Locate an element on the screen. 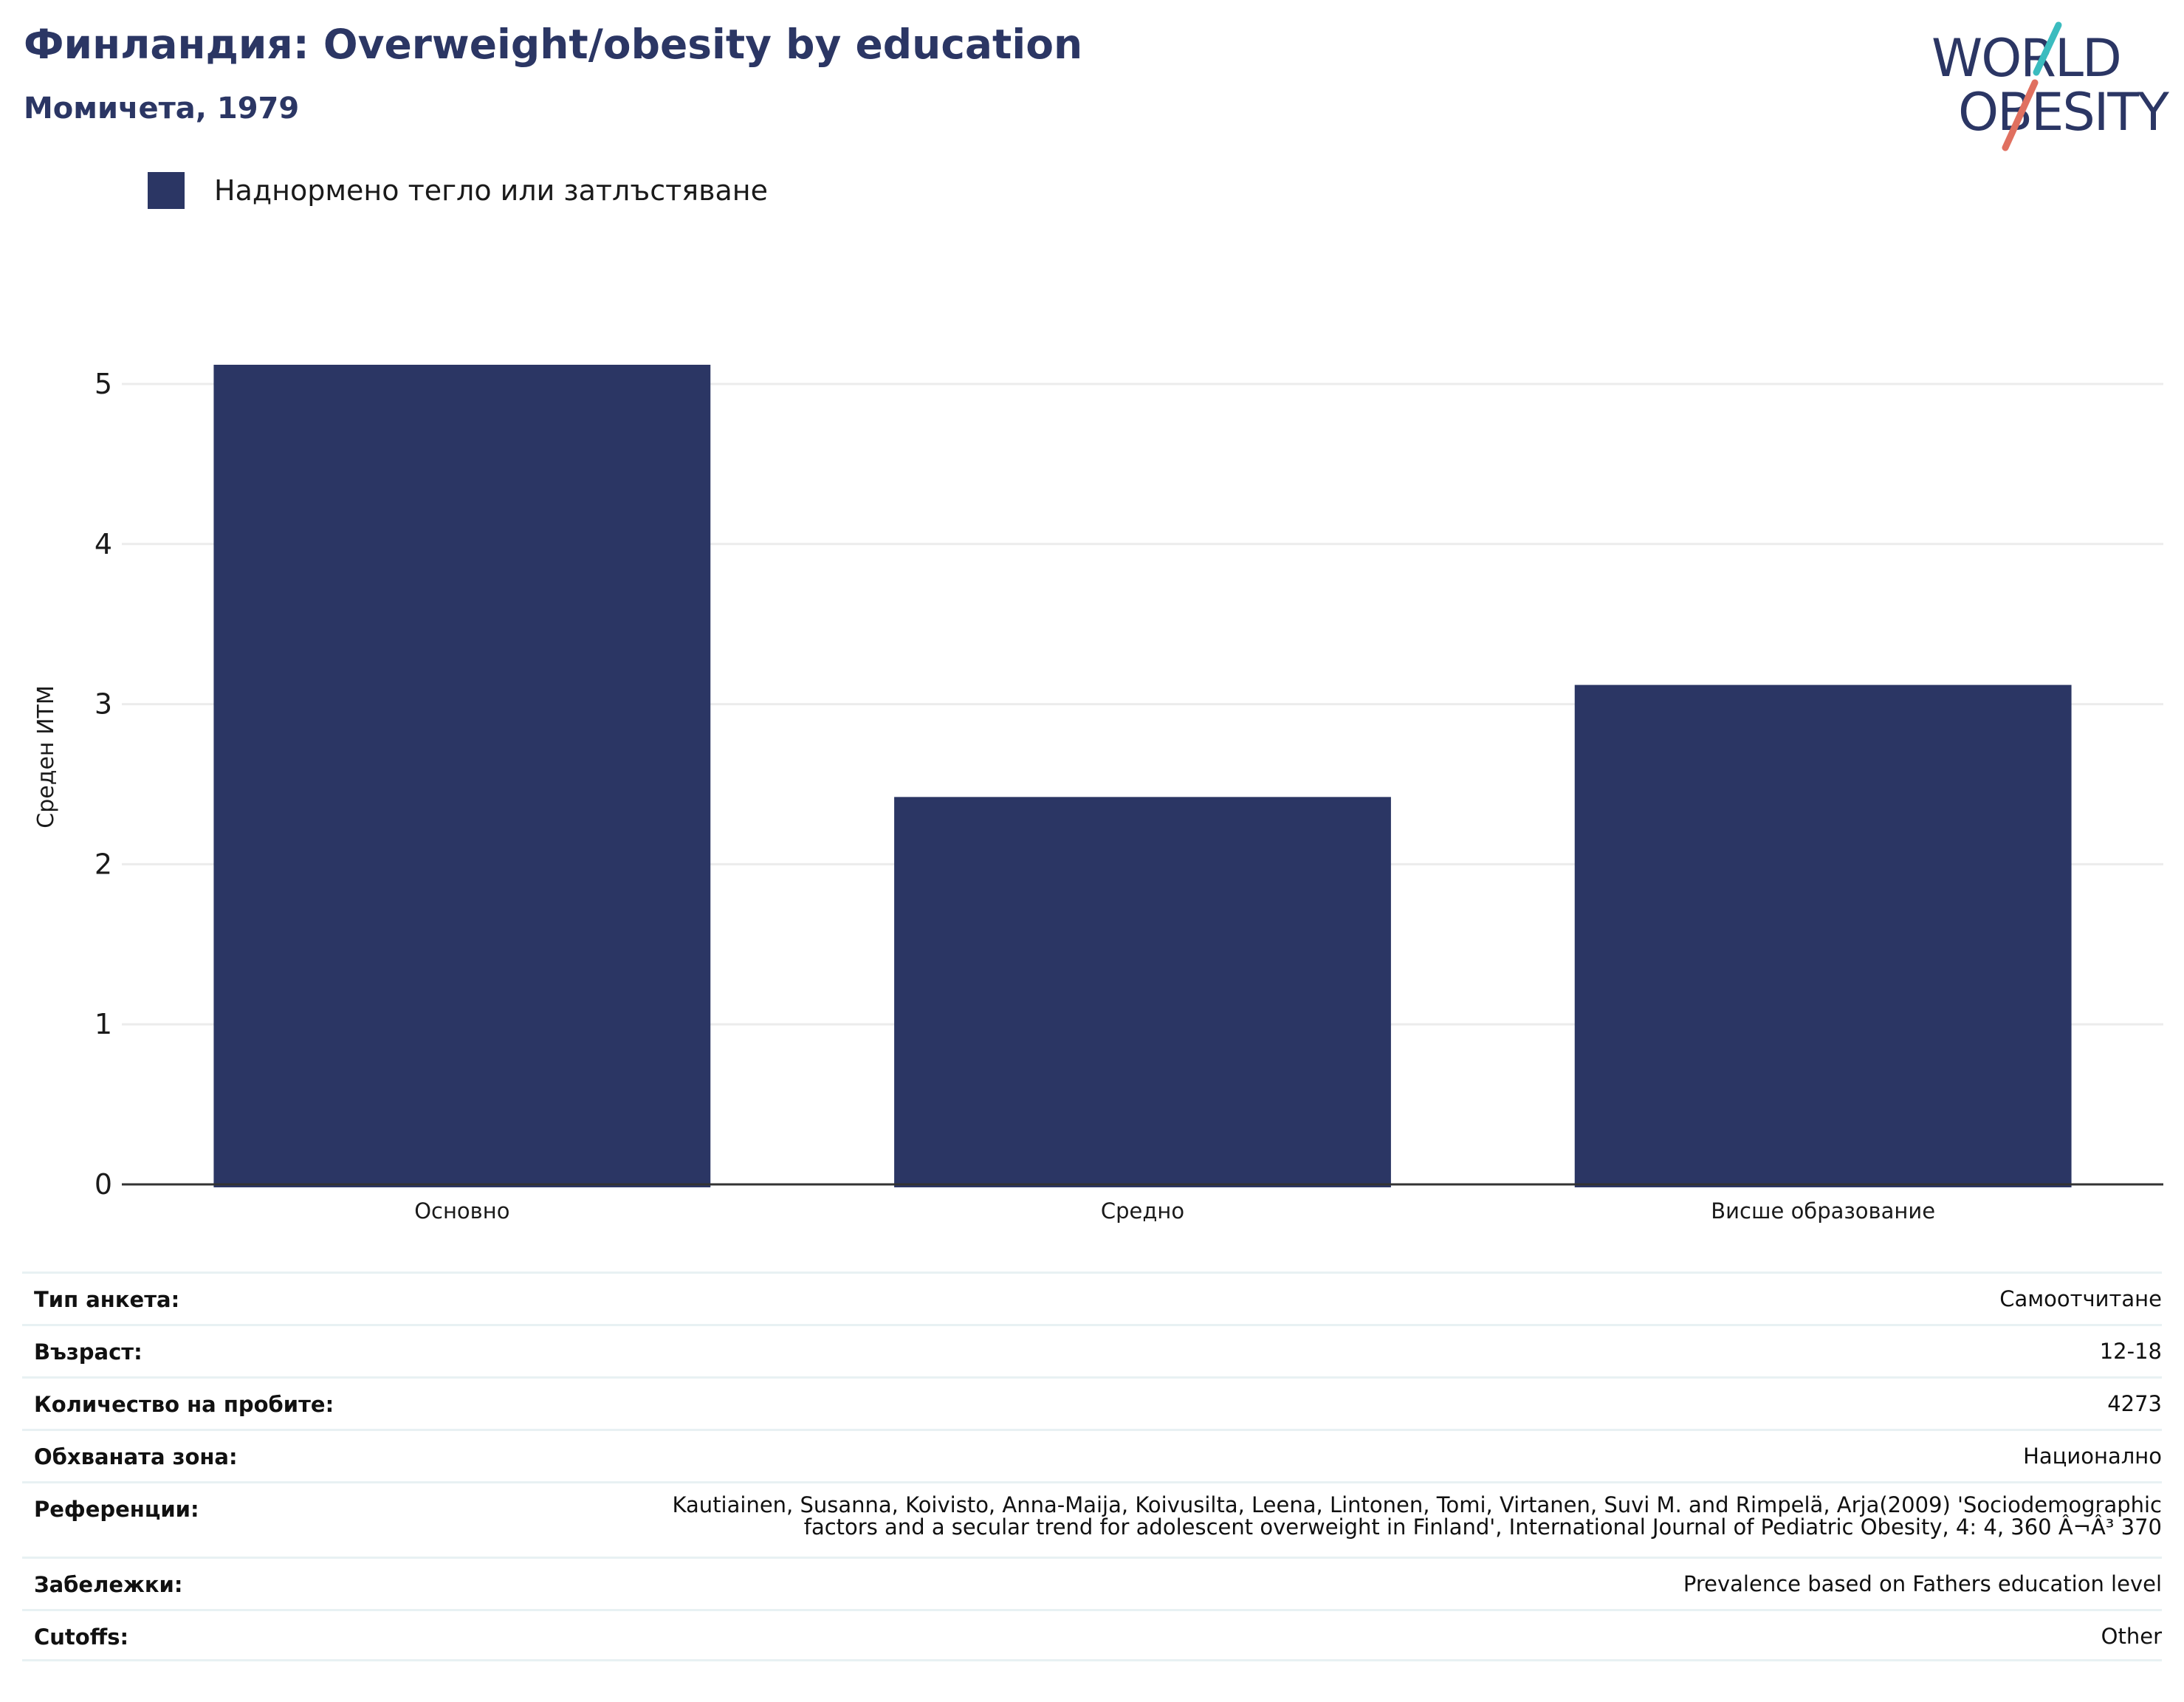 The width and height of the screenshot is (2184, 1702). logo-slash-teal is located at coordinates (2048, 48).